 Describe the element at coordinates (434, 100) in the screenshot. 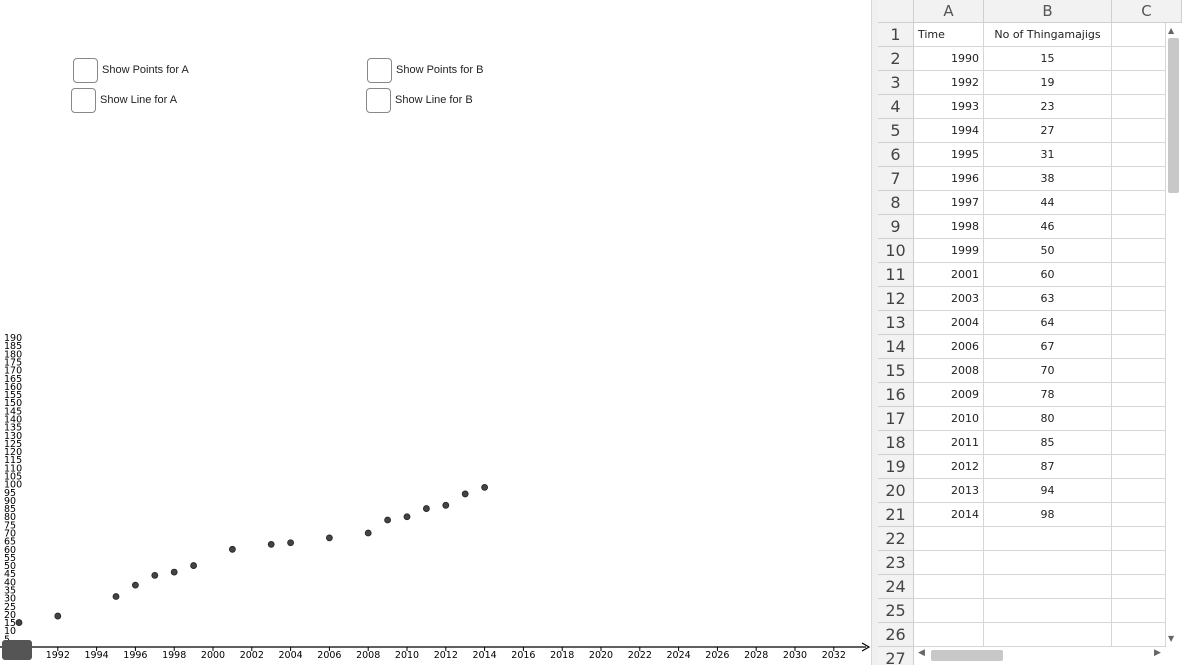

I see `show-line-b-label: Show Line for B` at that location.